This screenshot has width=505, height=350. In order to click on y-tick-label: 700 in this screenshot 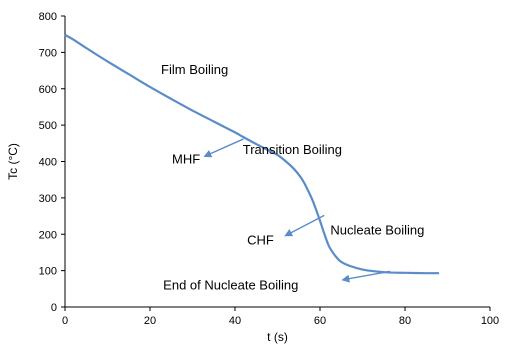, I will do `click(48, 53)`.